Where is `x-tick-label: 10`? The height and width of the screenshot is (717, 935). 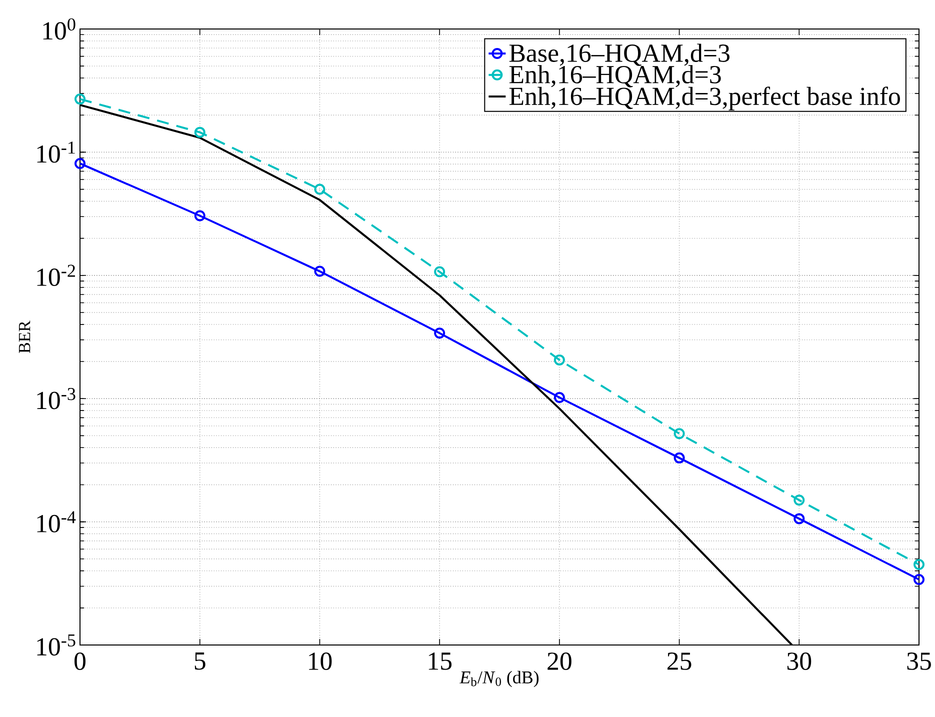 x-tick-label: 10 is located at coordinates (320, 661).